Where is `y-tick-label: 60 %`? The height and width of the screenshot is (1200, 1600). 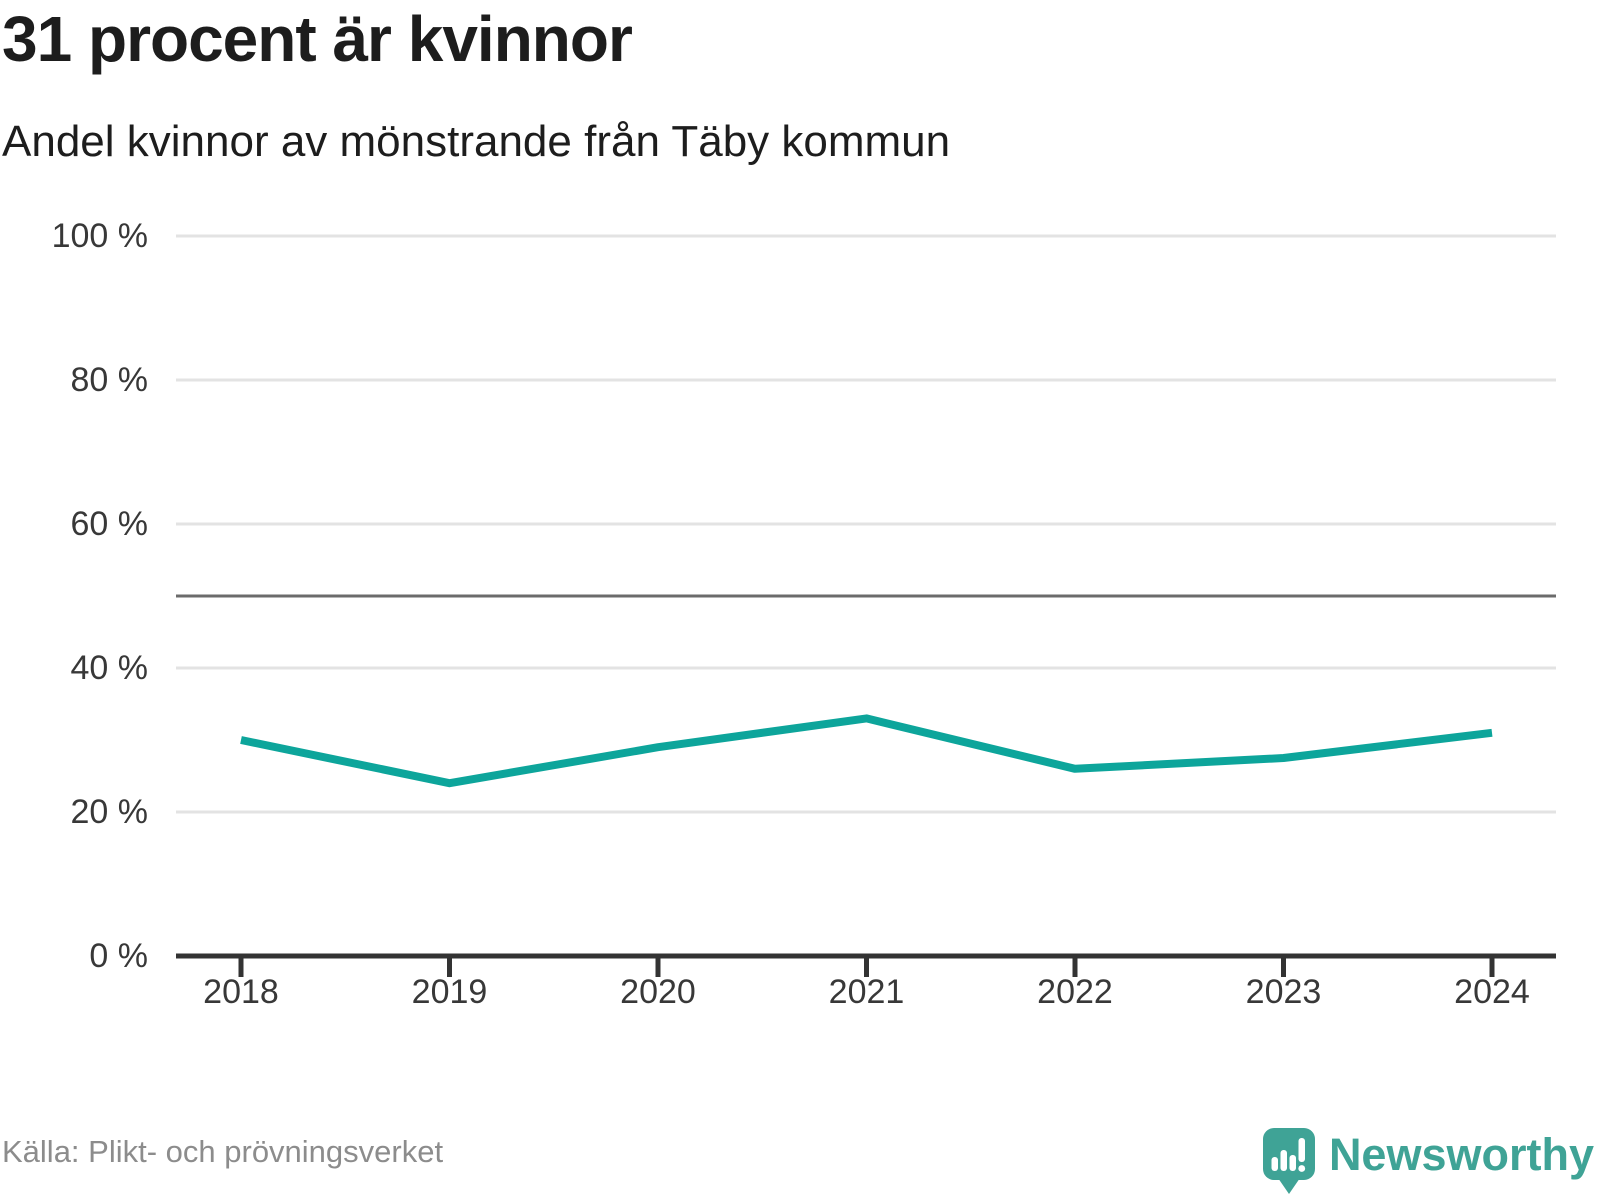 y-tick-label: 60 % is located at coordinates (109, 524).